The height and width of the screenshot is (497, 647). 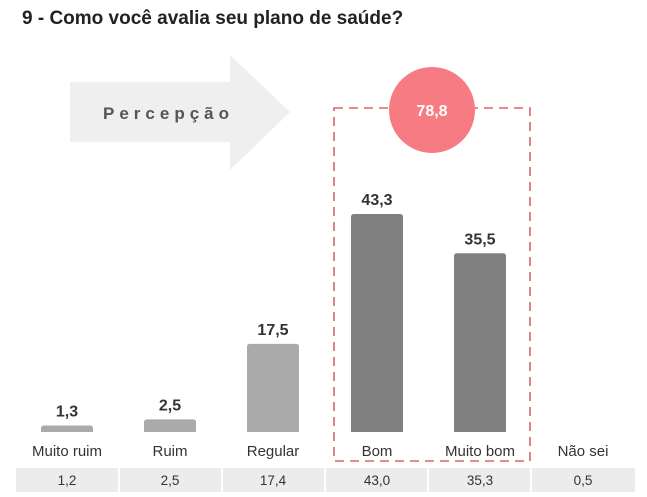 What do you see at coordinates (583, 451) in the screenshot?
I see `category-label: Não sei` at bounding box center [583, 451].